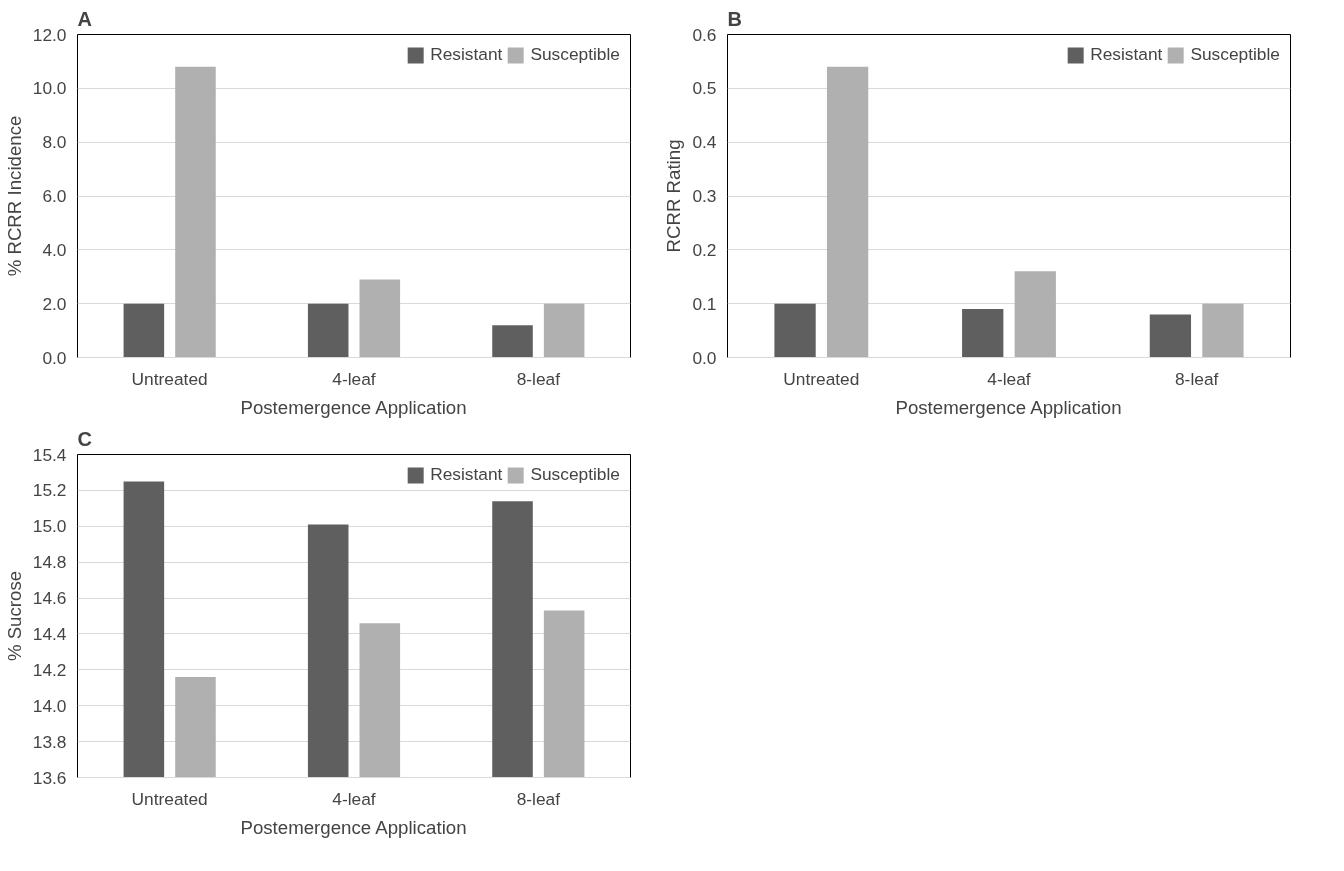  Describe the element at coordinates (54, 196) in the screenshot. I see `y-tick-label: 6.0` at that location.